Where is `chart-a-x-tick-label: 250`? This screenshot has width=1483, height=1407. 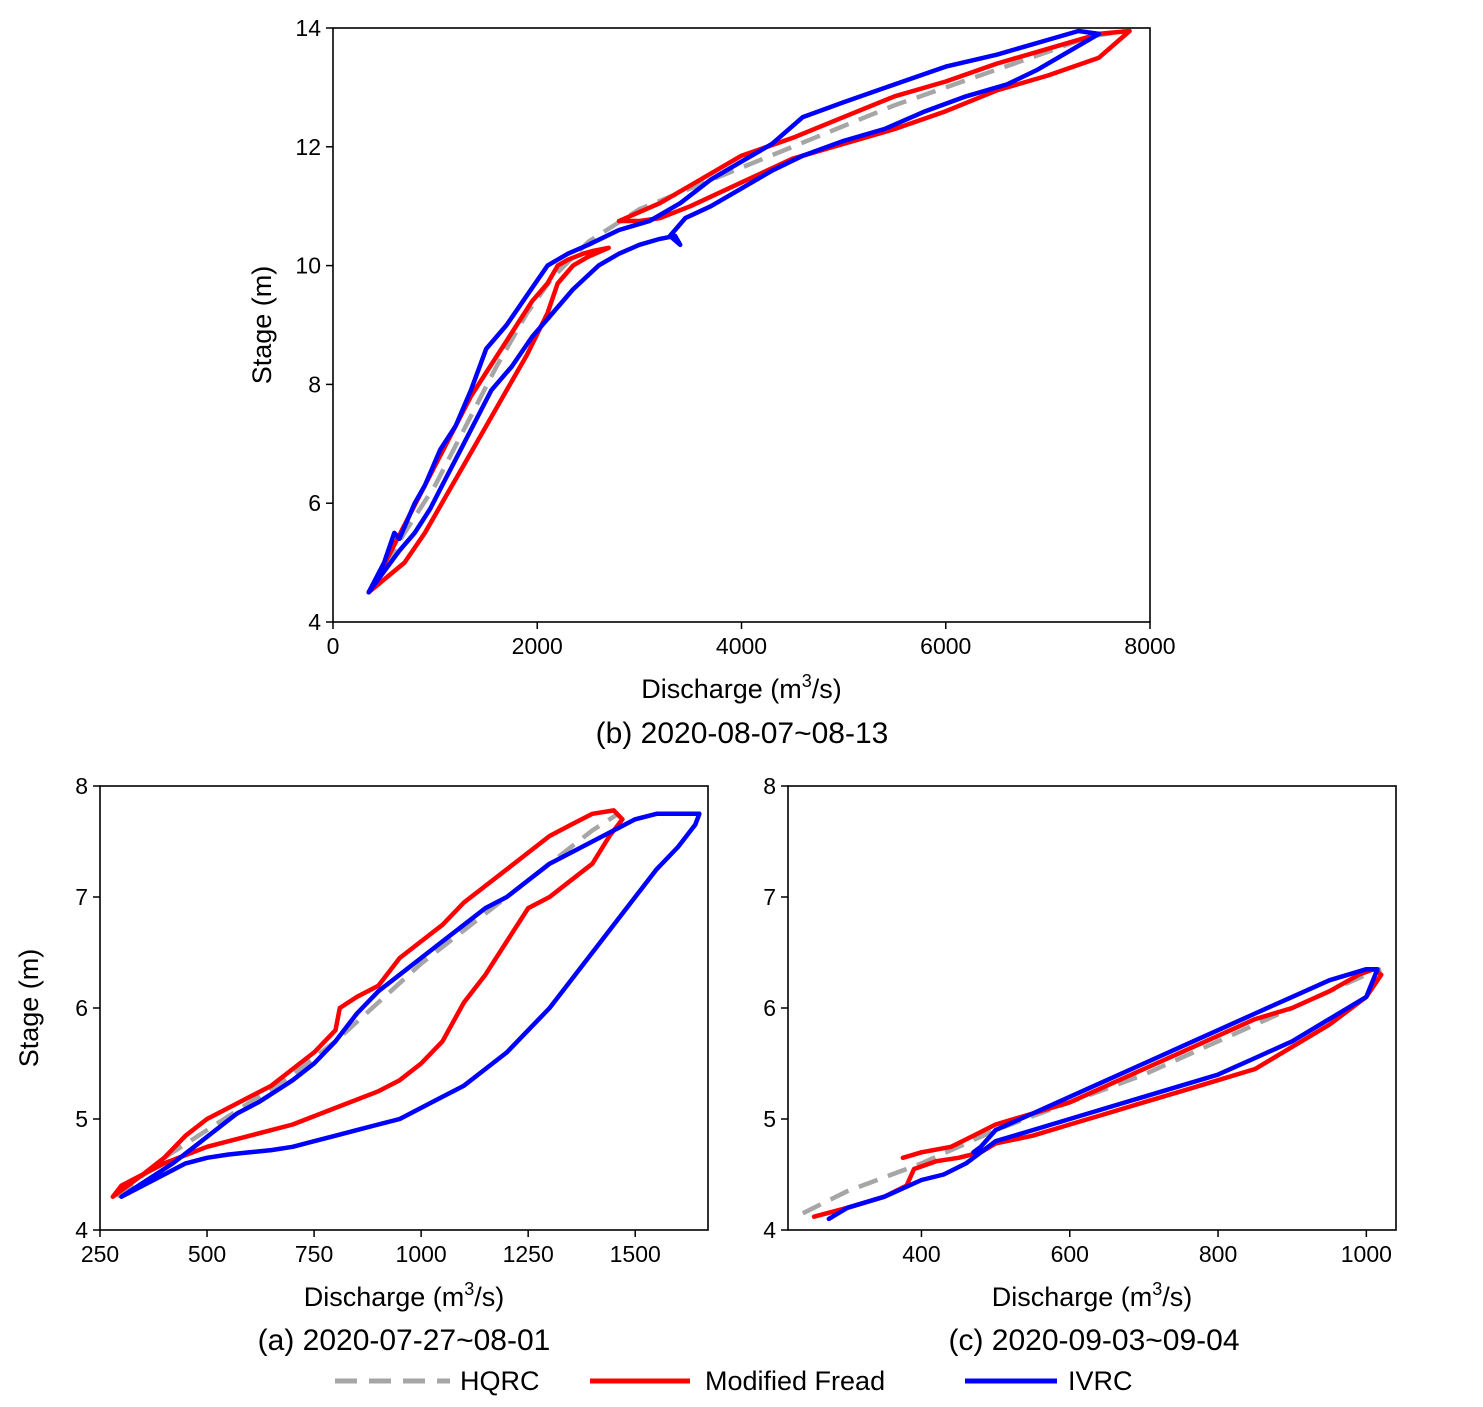
chart-a-x-tick-label: 250 is located at coordinates (100, 1254).